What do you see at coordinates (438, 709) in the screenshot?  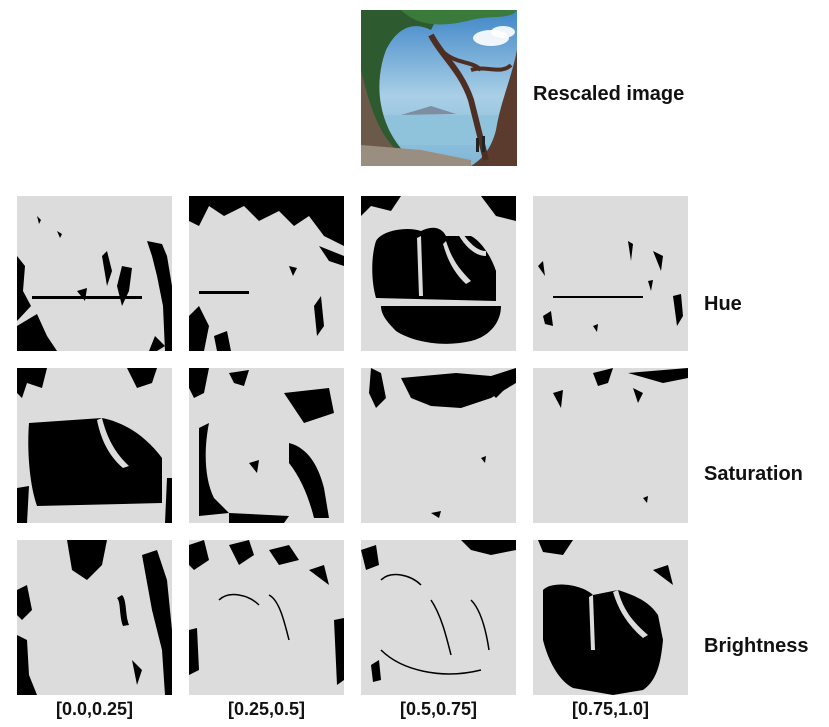 I see `column-label-3: [0.5,0.75]` at bounding box center [438, 709].